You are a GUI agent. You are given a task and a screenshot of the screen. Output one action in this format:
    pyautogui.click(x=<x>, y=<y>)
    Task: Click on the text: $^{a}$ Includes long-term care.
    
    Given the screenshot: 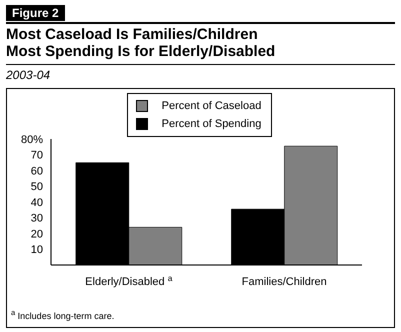 What is the action you would take?
    pyautogui.click(x=62, y=314)
    